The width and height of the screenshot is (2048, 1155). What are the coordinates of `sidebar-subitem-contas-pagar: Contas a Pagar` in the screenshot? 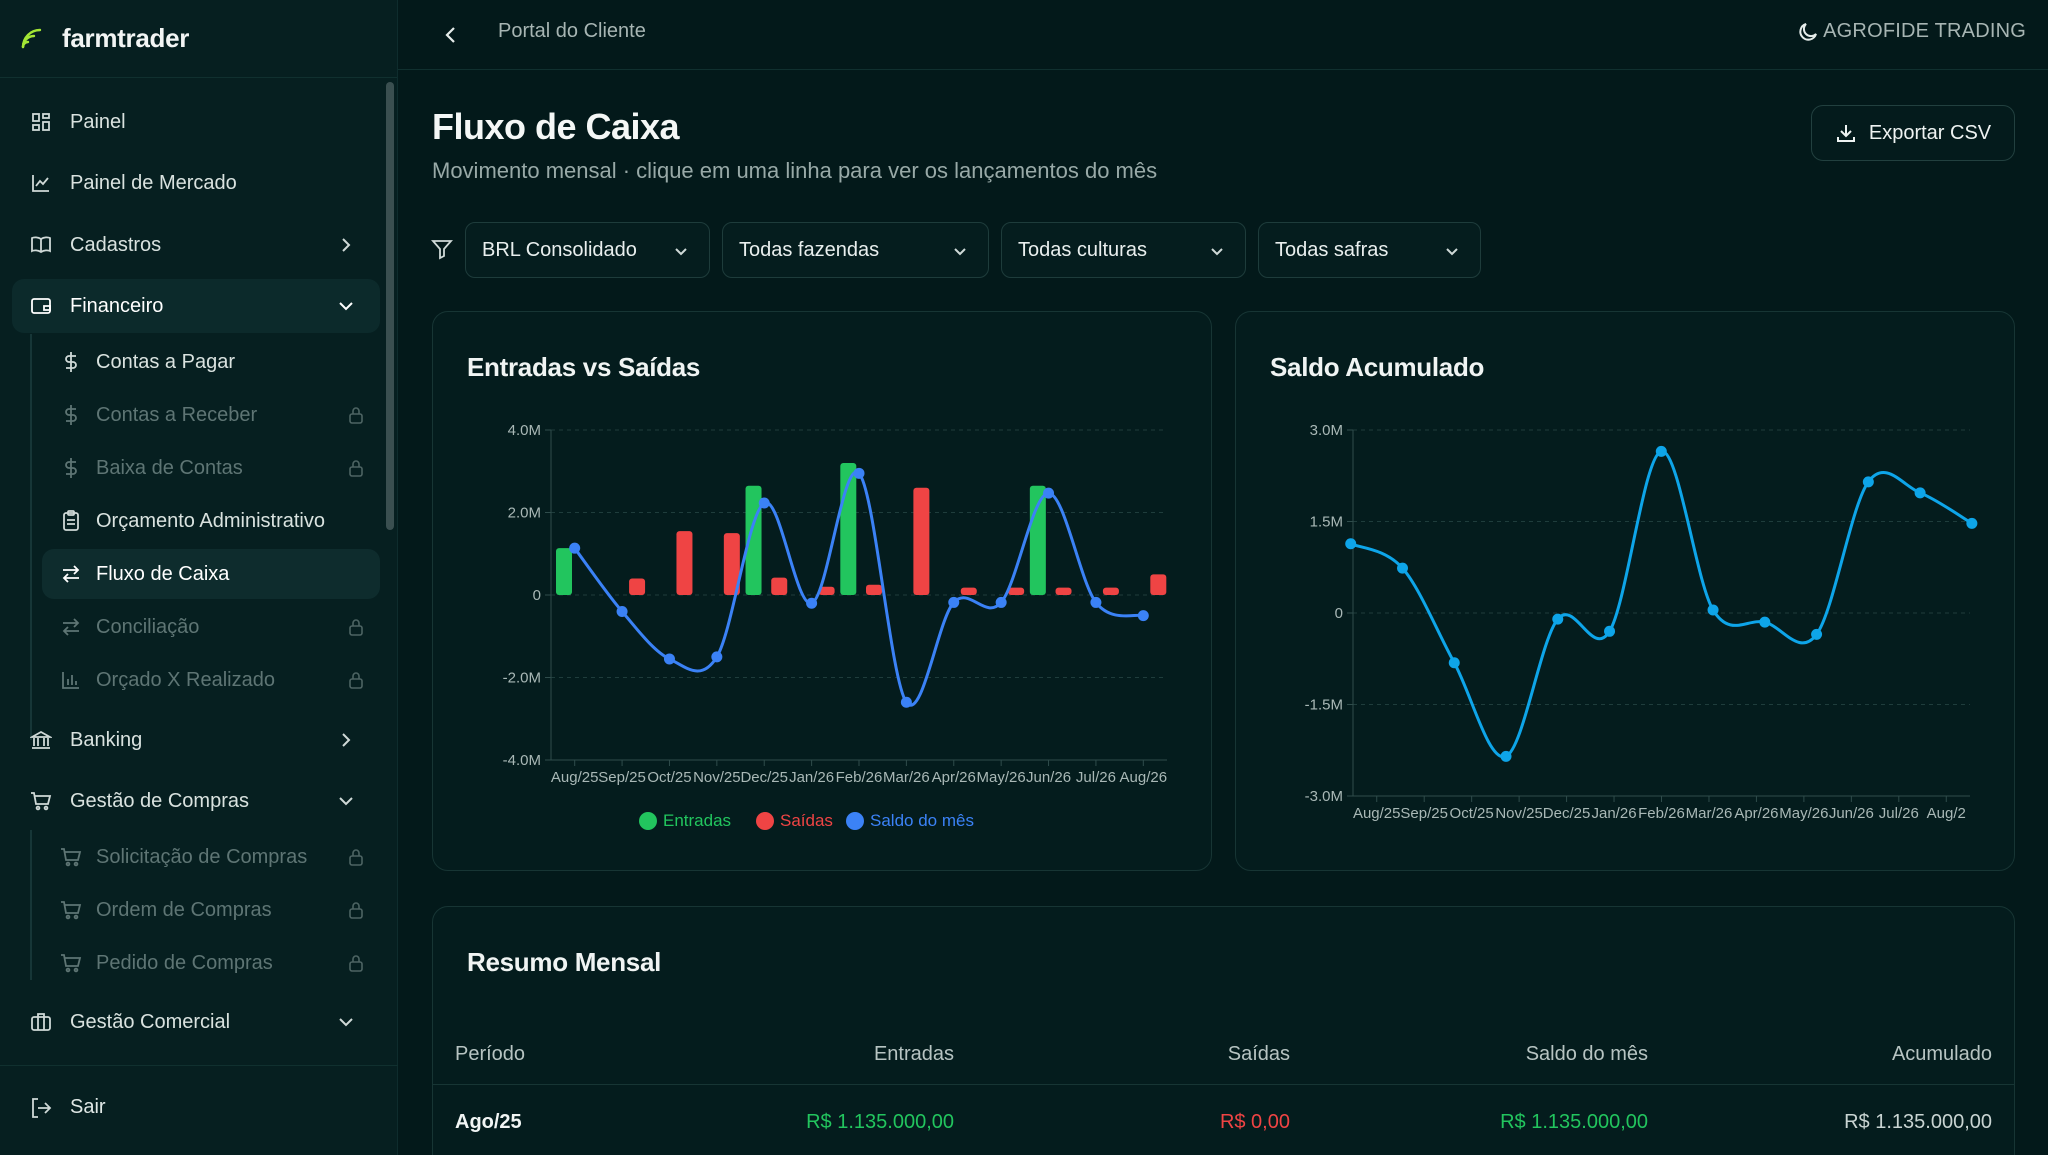 It's located at (211, 362).